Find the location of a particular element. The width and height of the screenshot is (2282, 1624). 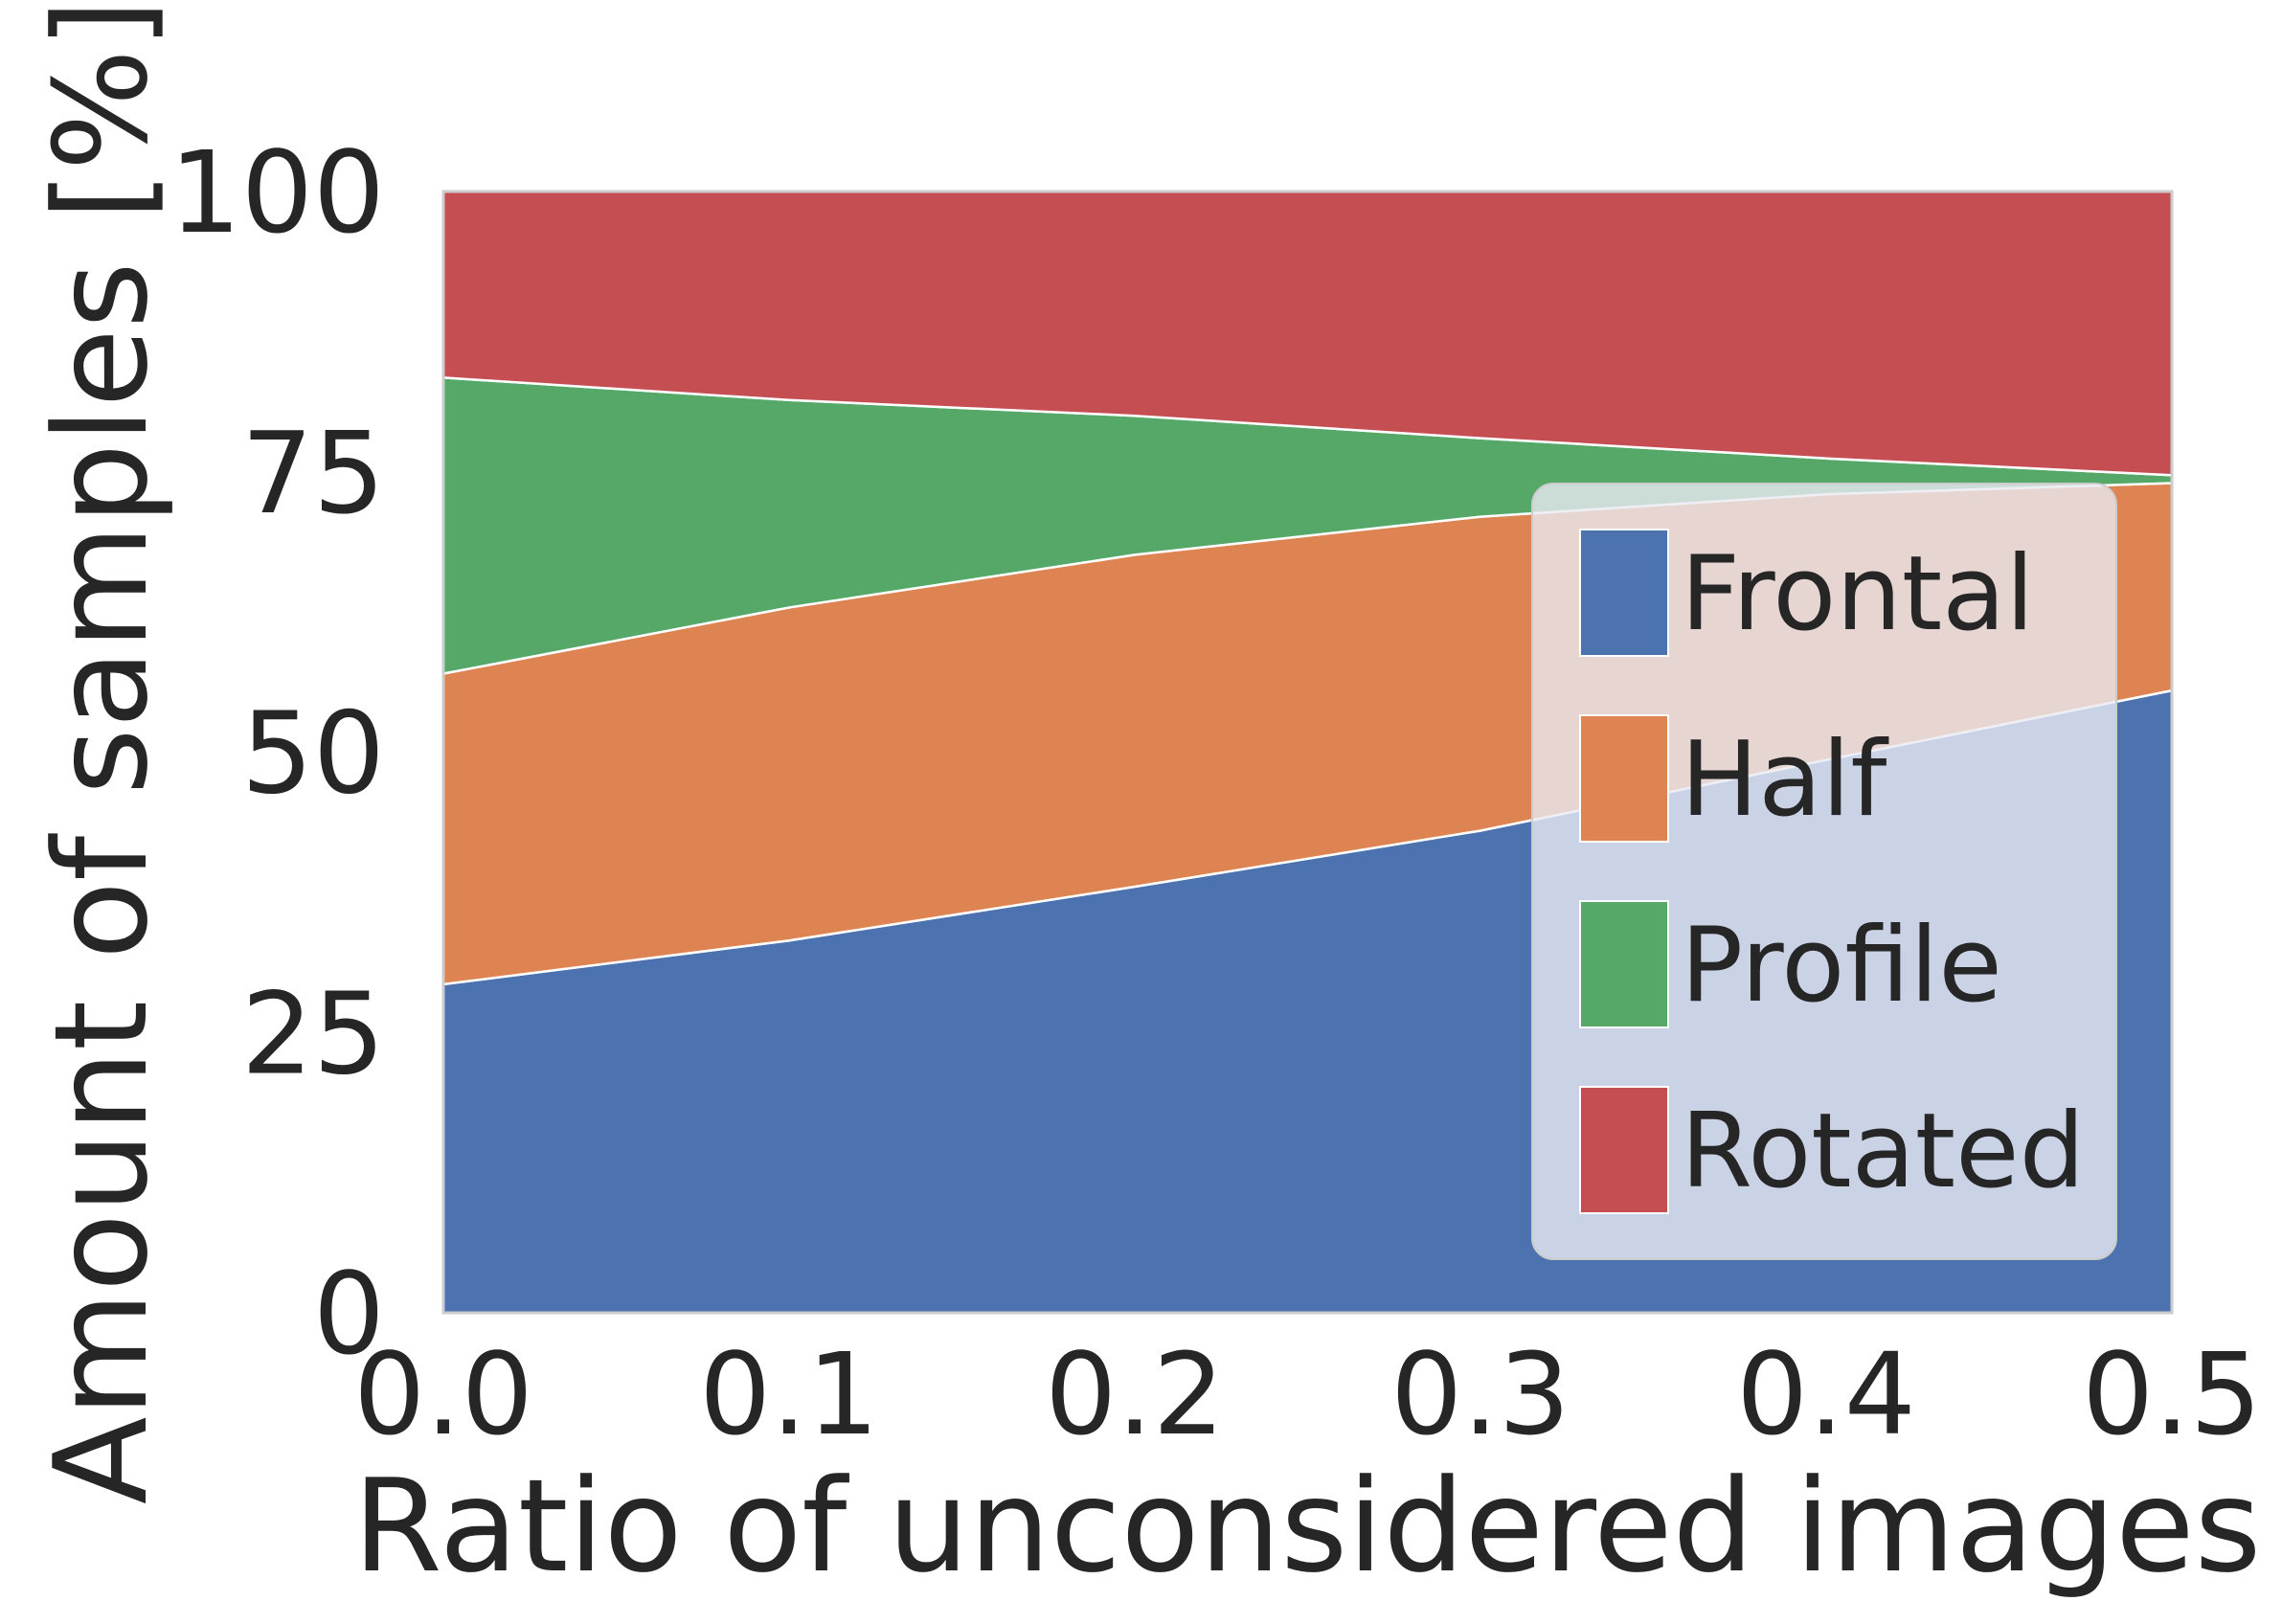

legend-swatch-frontal is located at coordinates (1624, 593).